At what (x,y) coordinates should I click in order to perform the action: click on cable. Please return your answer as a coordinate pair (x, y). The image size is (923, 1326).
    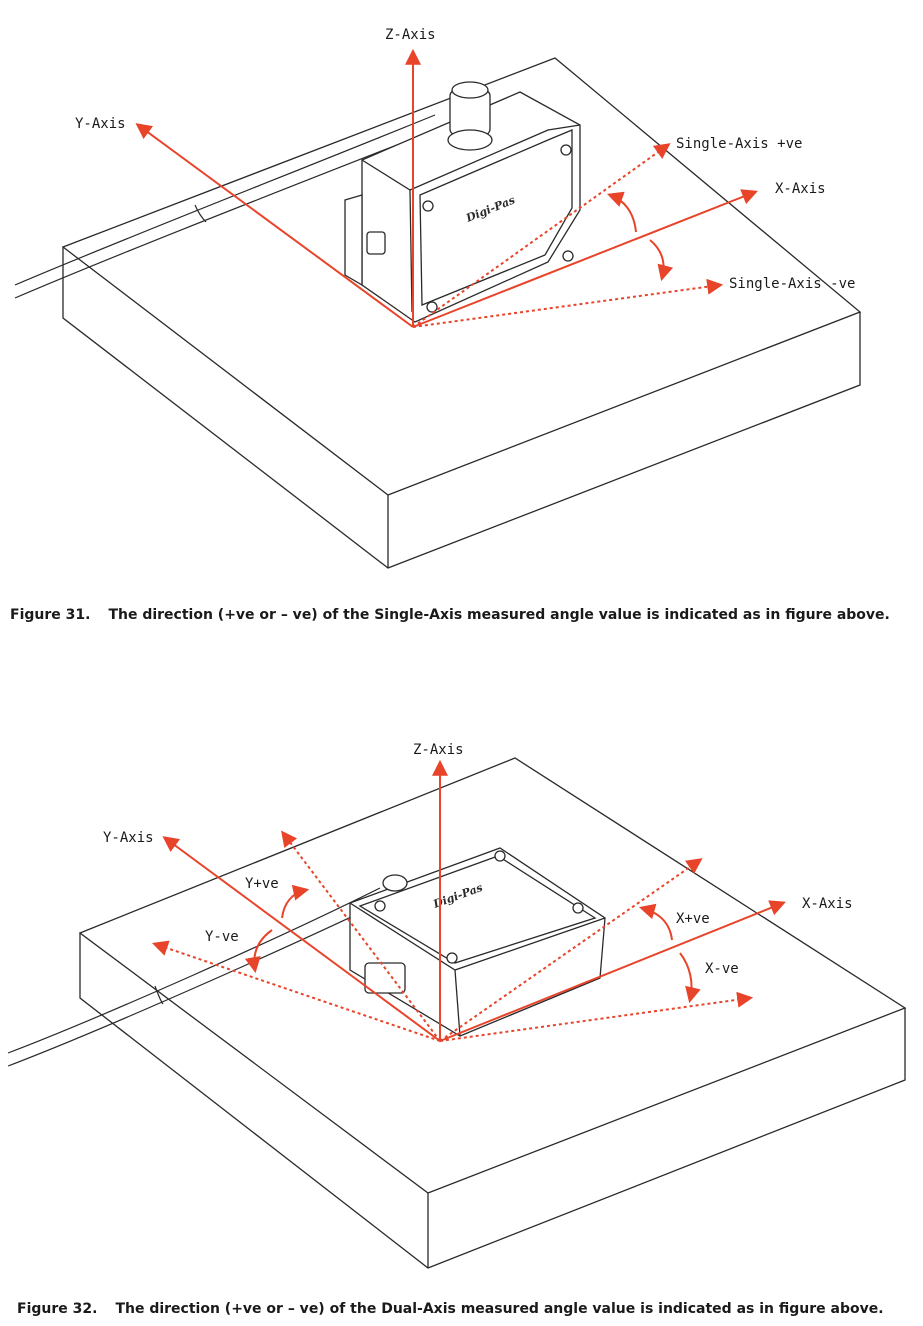
    Looking at the image, I should click on (196, 977).